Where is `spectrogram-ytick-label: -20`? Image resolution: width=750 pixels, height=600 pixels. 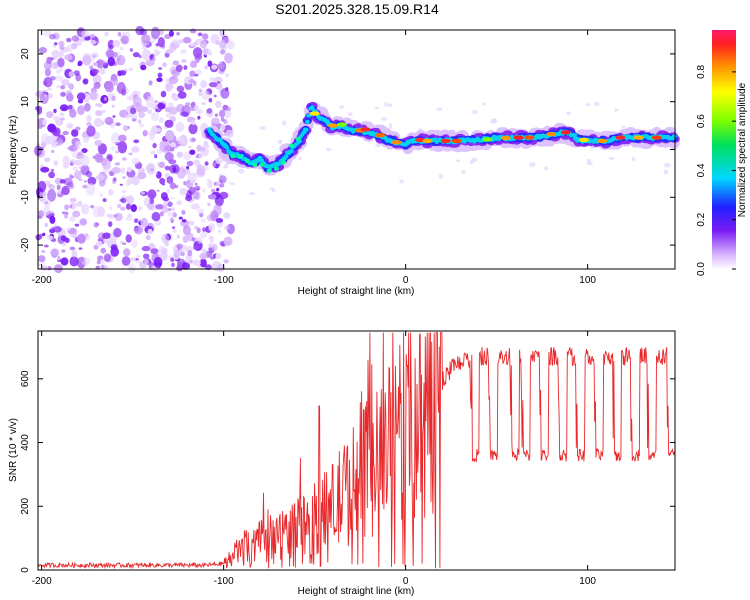
spectrogram-ytick-label: -20 is located at coordinates (25, 244).